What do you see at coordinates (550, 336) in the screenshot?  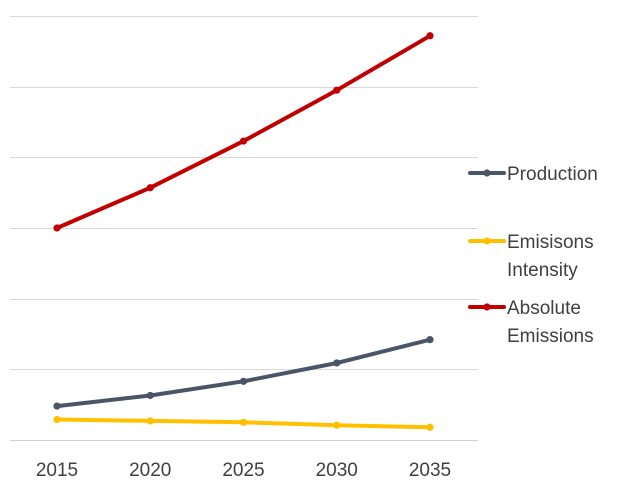 I see `legend-label: Emissions` at bounding box center [550, 336].